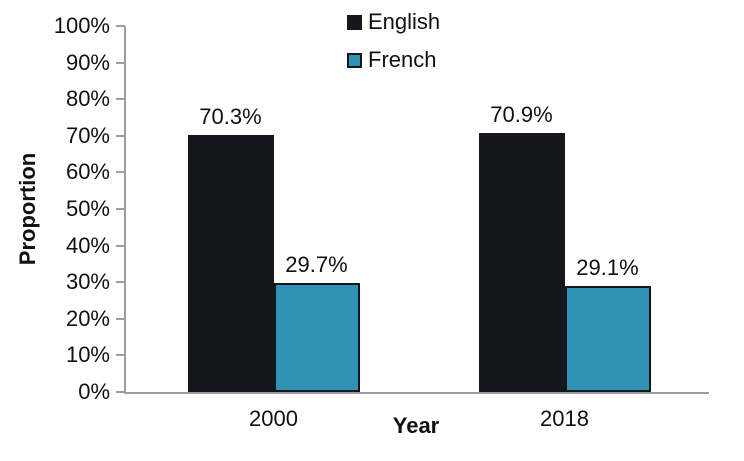 The width and height of the screenshot is (744, 461). What do you see at coordinates (316, 265) in the screenshot?
I see `data-label-french-2000: 29.7%` at bounding box center [316, 265].